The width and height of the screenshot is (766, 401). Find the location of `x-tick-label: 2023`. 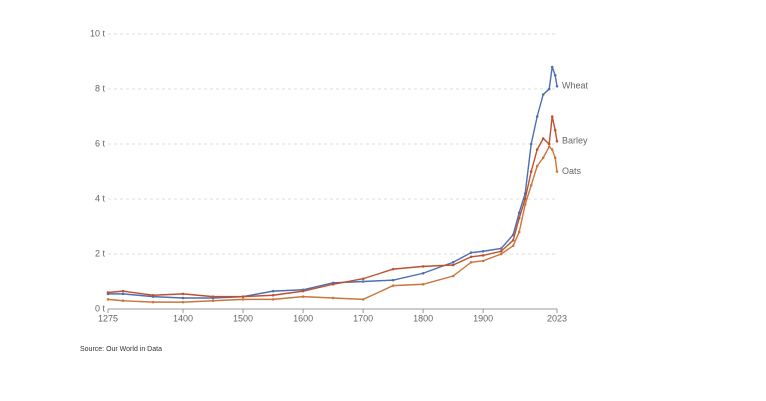

x-tick-label: 2023 is located at coordinates (557, 318).